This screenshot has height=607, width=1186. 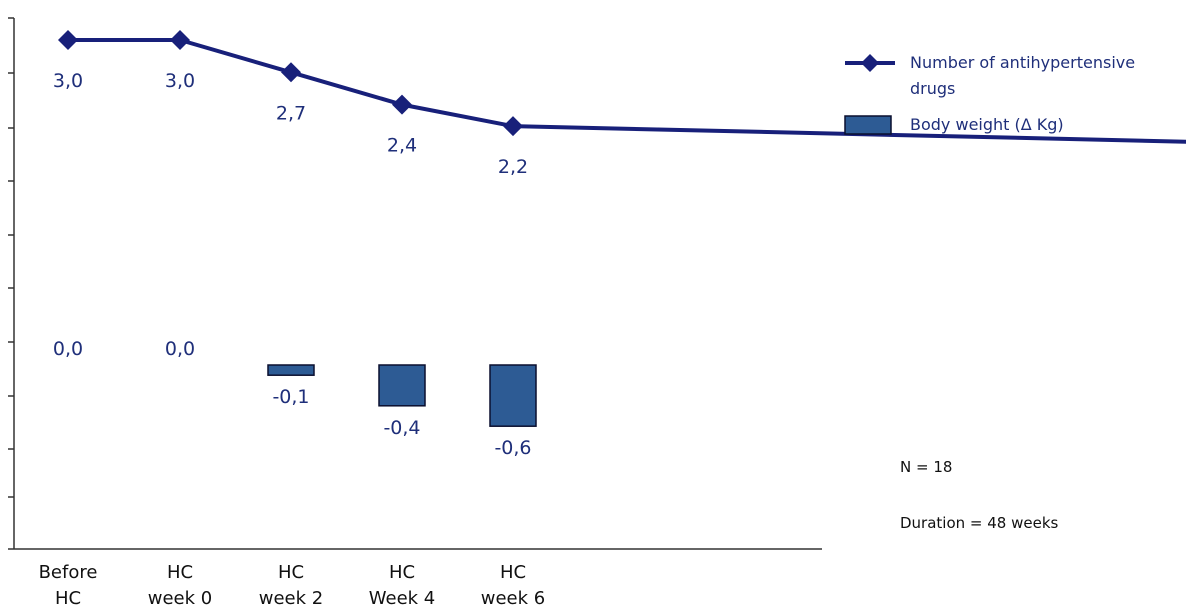 What do you see at coordinates (402, 572) in the screenshot?
I see `category-label-3-0: HC` at bounding box center [402, 572].